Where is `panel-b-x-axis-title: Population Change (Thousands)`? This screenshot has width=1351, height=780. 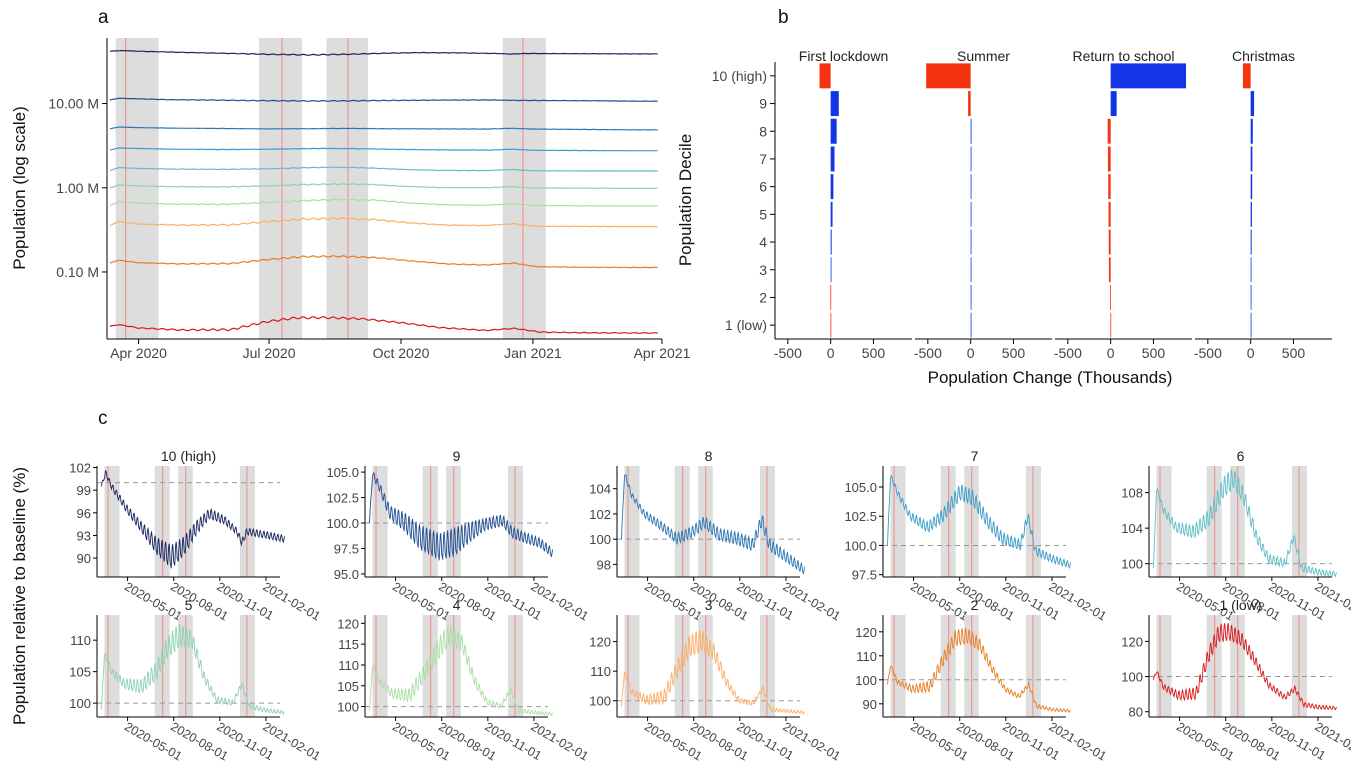
panel-b-x-axis-title: Population Change (Thousands) is located at coordinates (1050, 377).